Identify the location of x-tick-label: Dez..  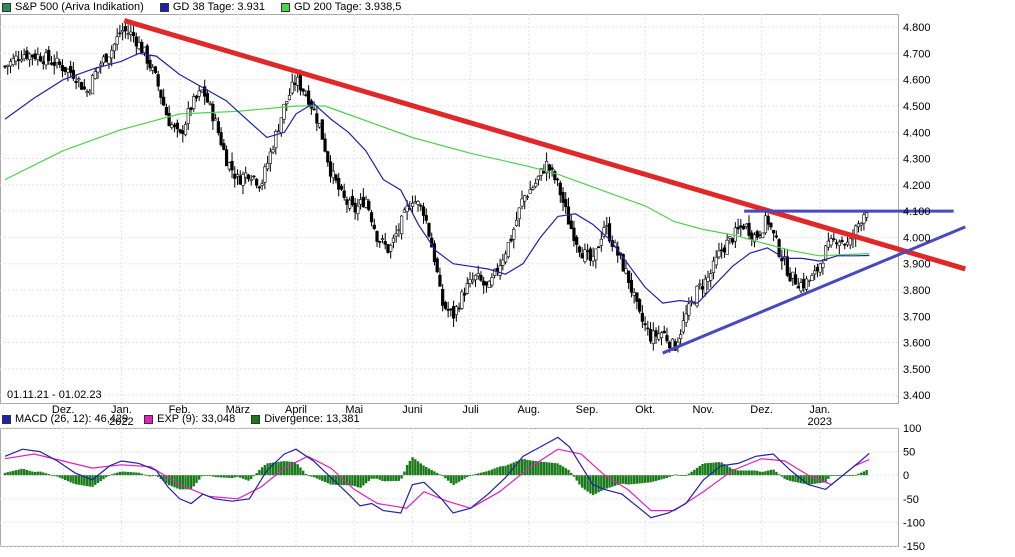
(63, 410).